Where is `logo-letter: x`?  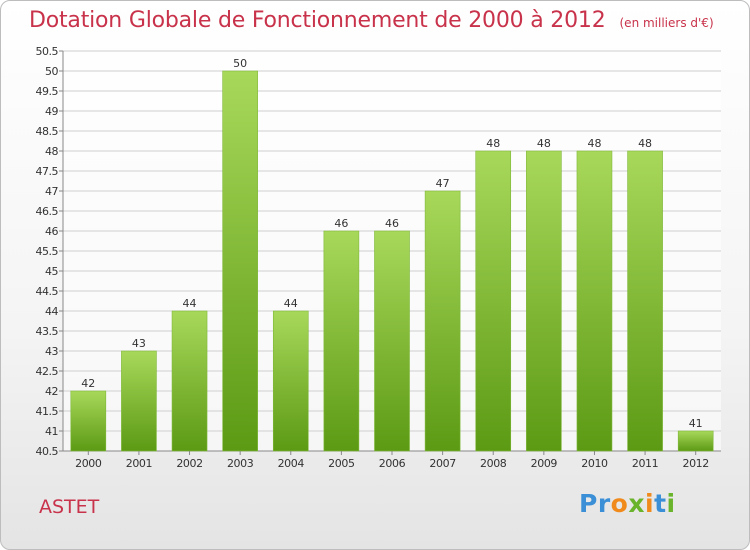 logo-letter: x is located at coordinates (636, 503).